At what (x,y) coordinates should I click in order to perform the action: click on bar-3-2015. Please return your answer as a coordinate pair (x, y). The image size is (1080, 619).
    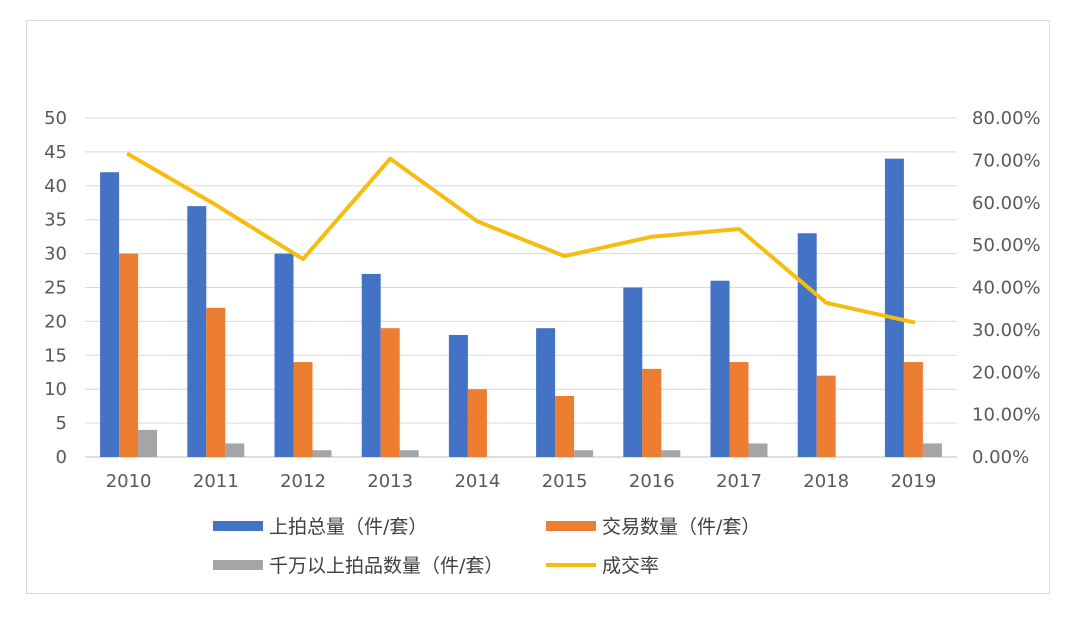
    Looking at the image, I should click on (584, 453).